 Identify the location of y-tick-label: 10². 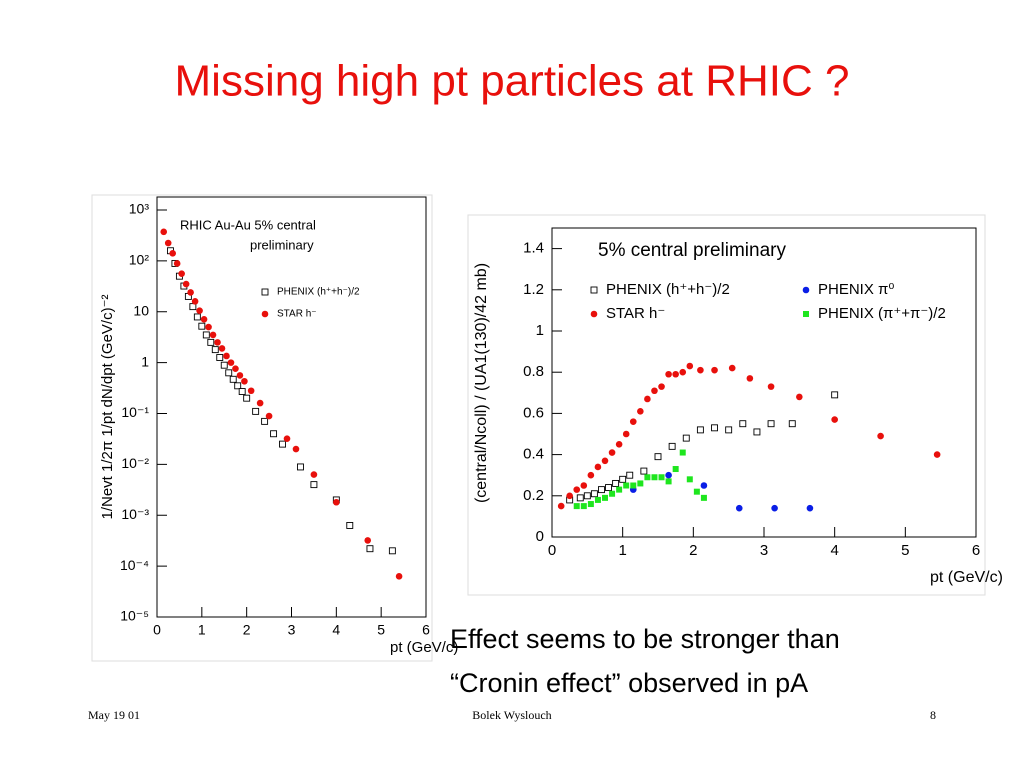
(139, 260).